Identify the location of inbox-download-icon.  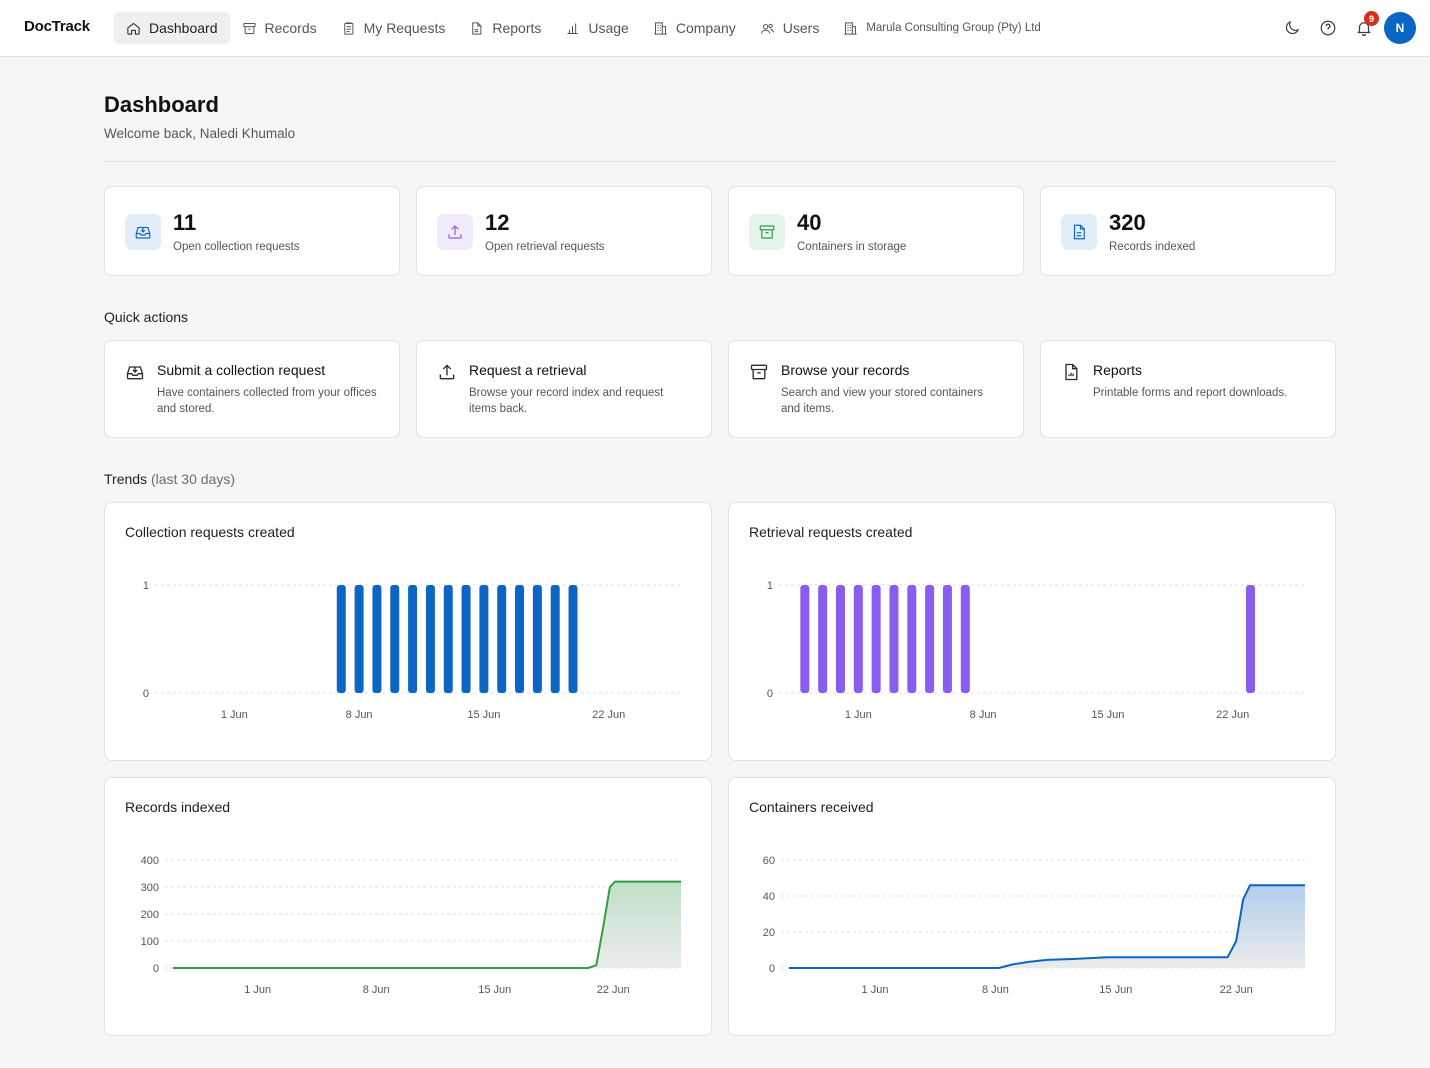
(143, 232).